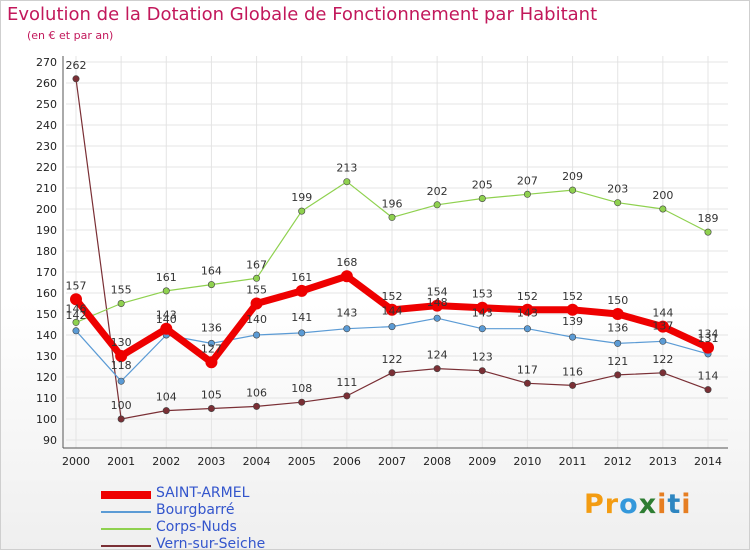 This screenshot has height=554, width=750. Describe the element at coordinates (301, 317) in the screenshot. I see `data-label-bourgbarr-: 141` at that location.